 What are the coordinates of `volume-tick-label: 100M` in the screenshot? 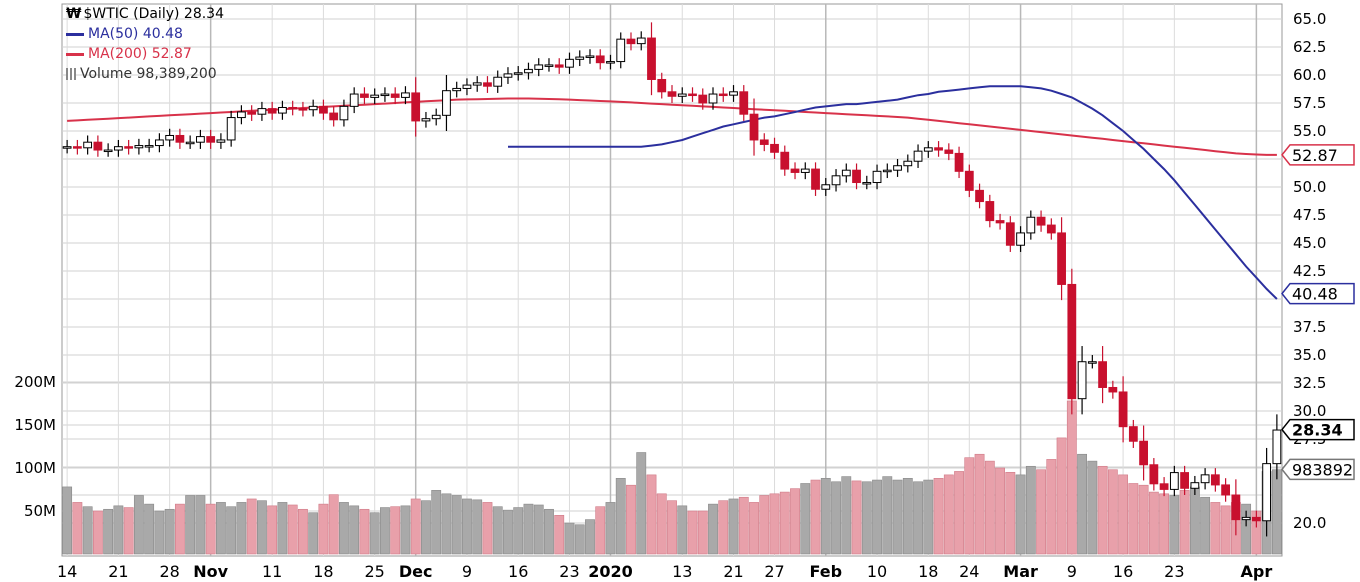 It's located at (35, 468).